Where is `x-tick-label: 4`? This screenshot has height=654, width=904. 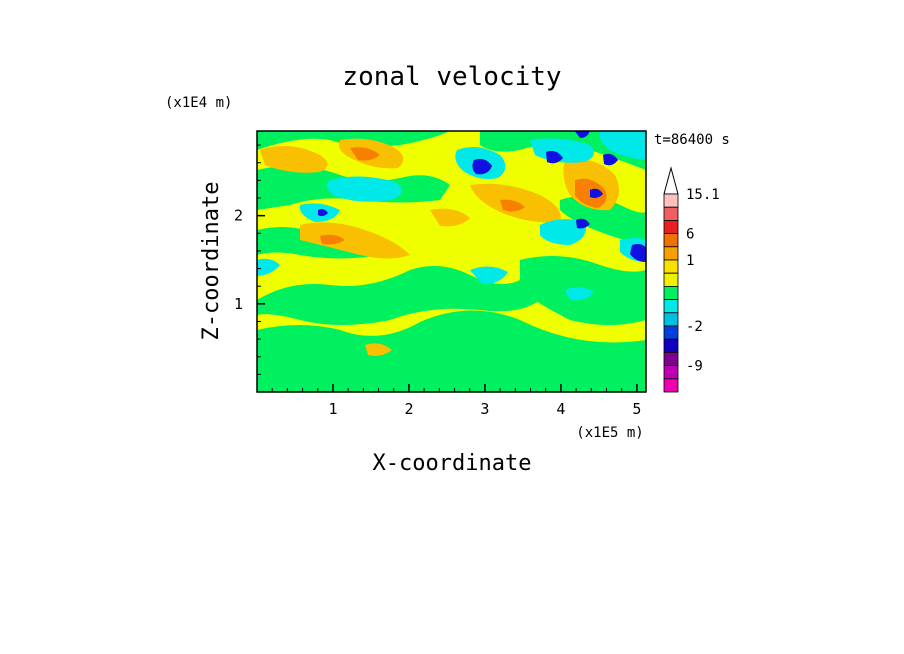
x-tick-label: 4 is located at coordinates (560, 409).